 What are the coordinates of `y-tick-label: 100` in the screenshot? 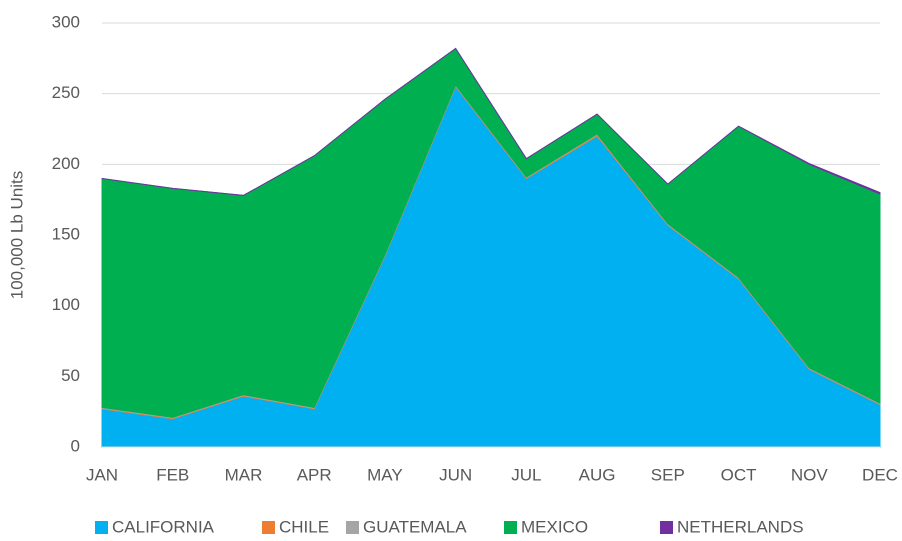 It's located at (66, 304).